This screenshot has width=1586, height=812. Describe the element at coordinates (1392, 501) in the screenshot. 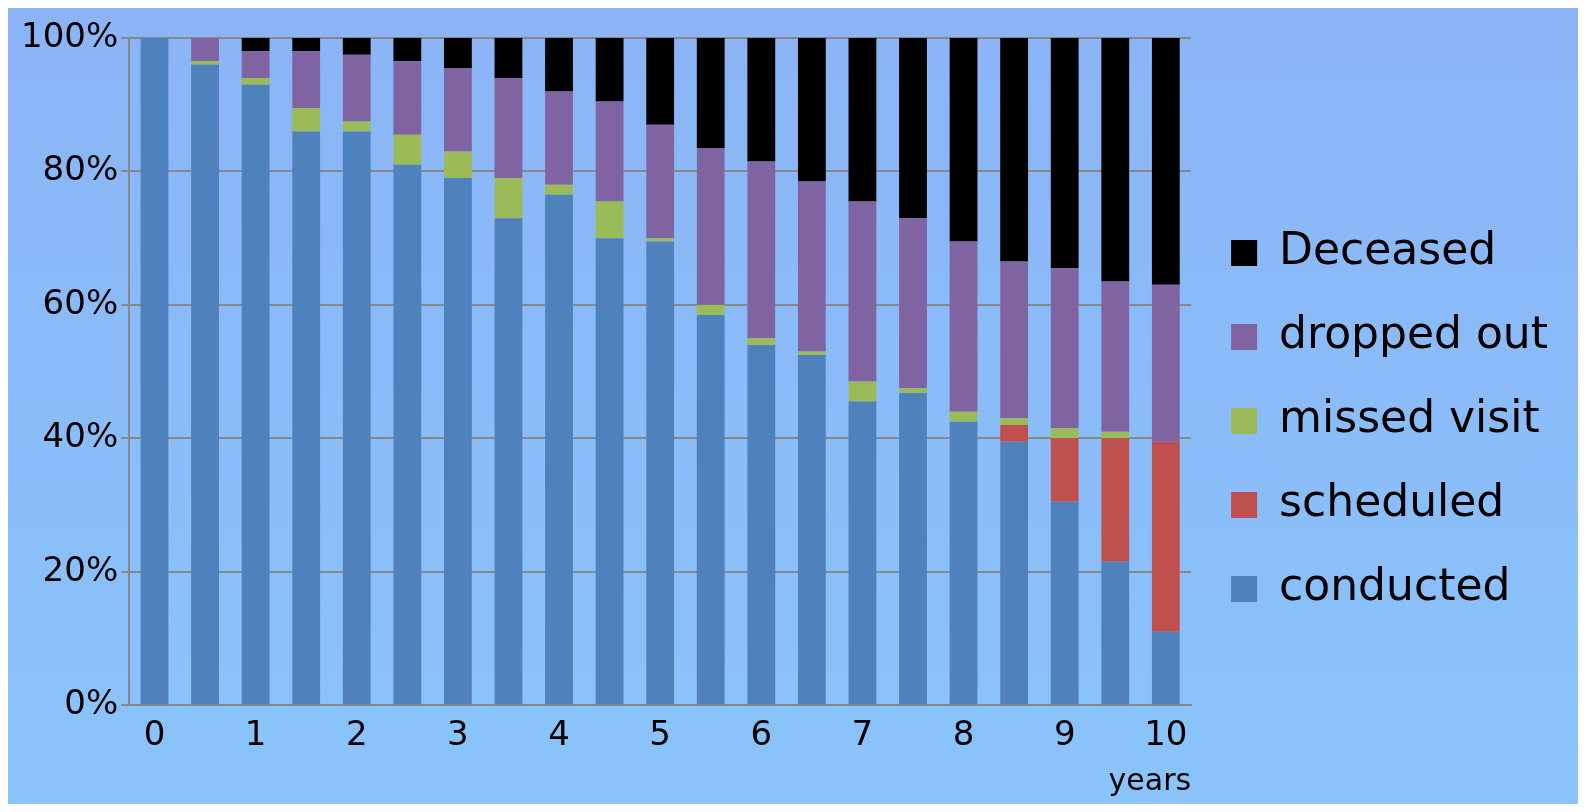

I see `legend-label: scheduled` at that location.